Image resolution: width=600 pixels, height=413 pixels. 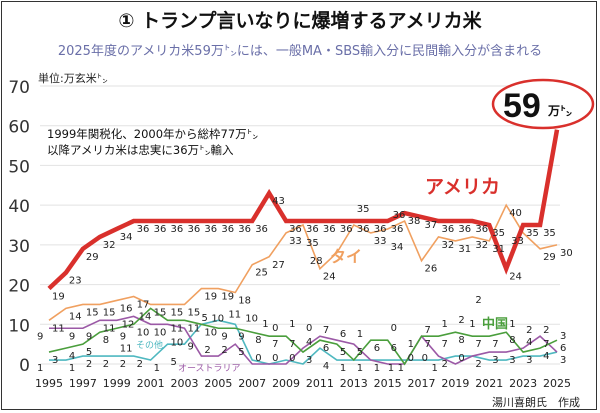 I want to click on credit: 湯川喜朗氏 作成, so click(x=536, y=402).